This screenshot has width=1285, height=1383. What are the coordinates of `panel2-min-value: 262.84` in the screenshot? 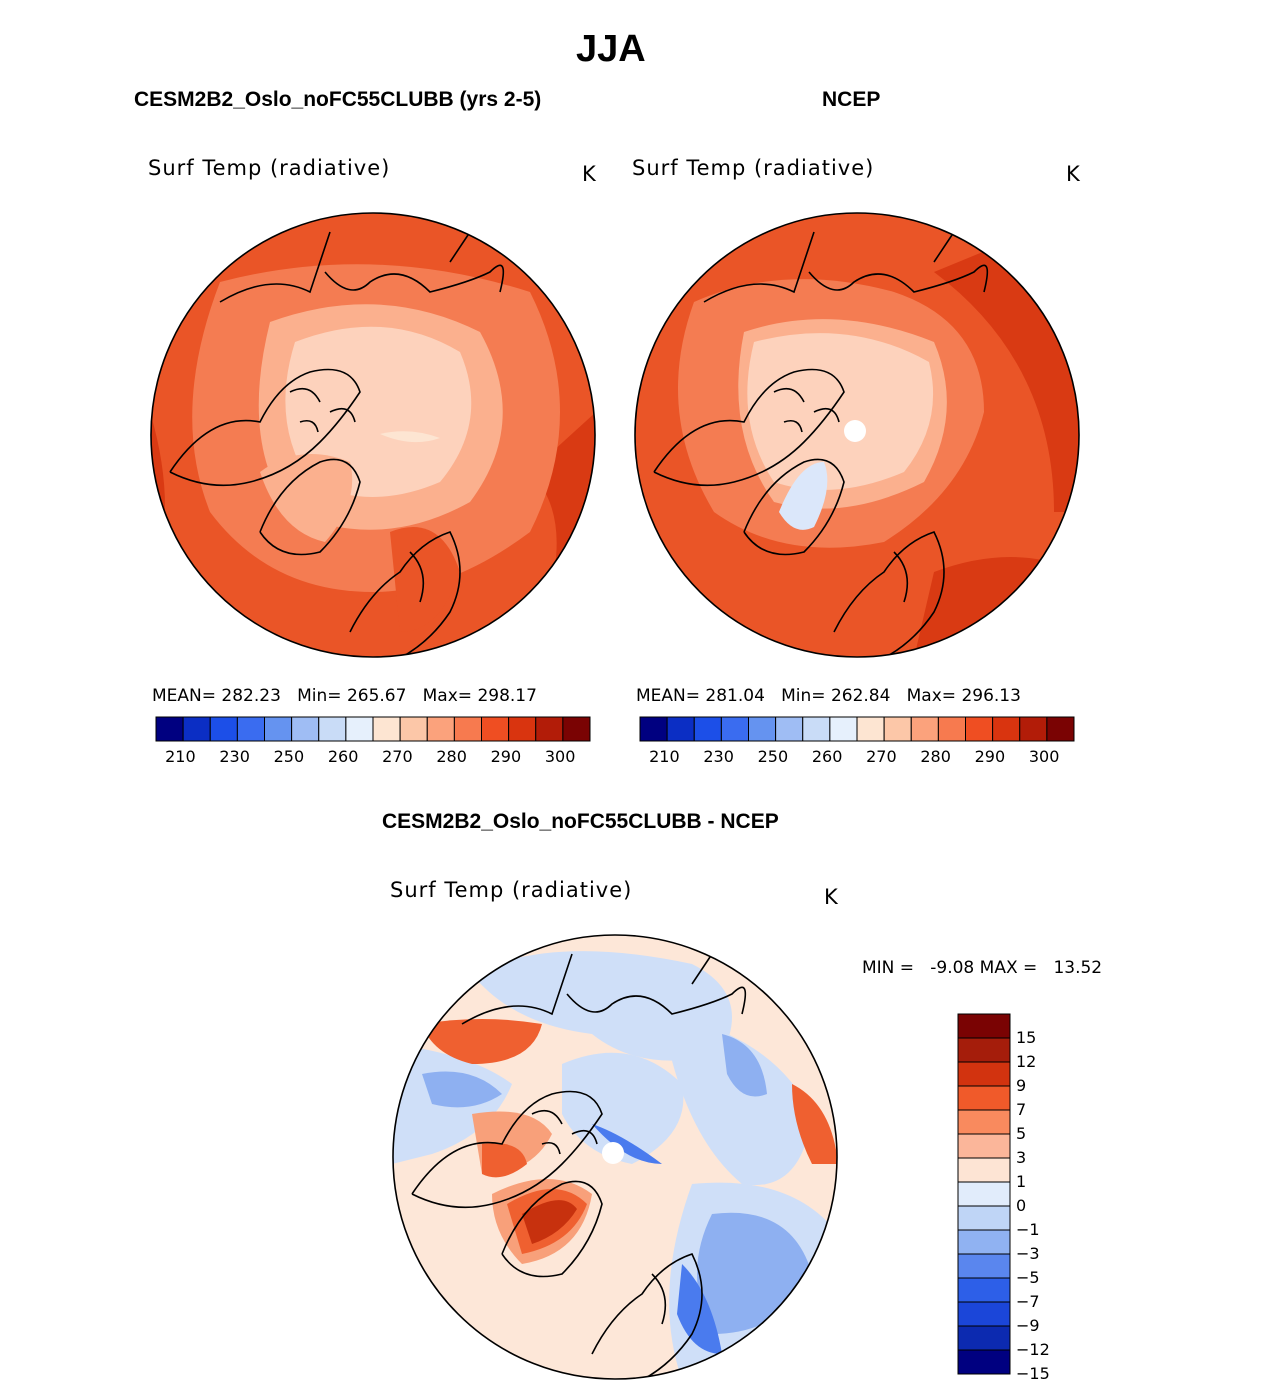 It's located at (860, 696).